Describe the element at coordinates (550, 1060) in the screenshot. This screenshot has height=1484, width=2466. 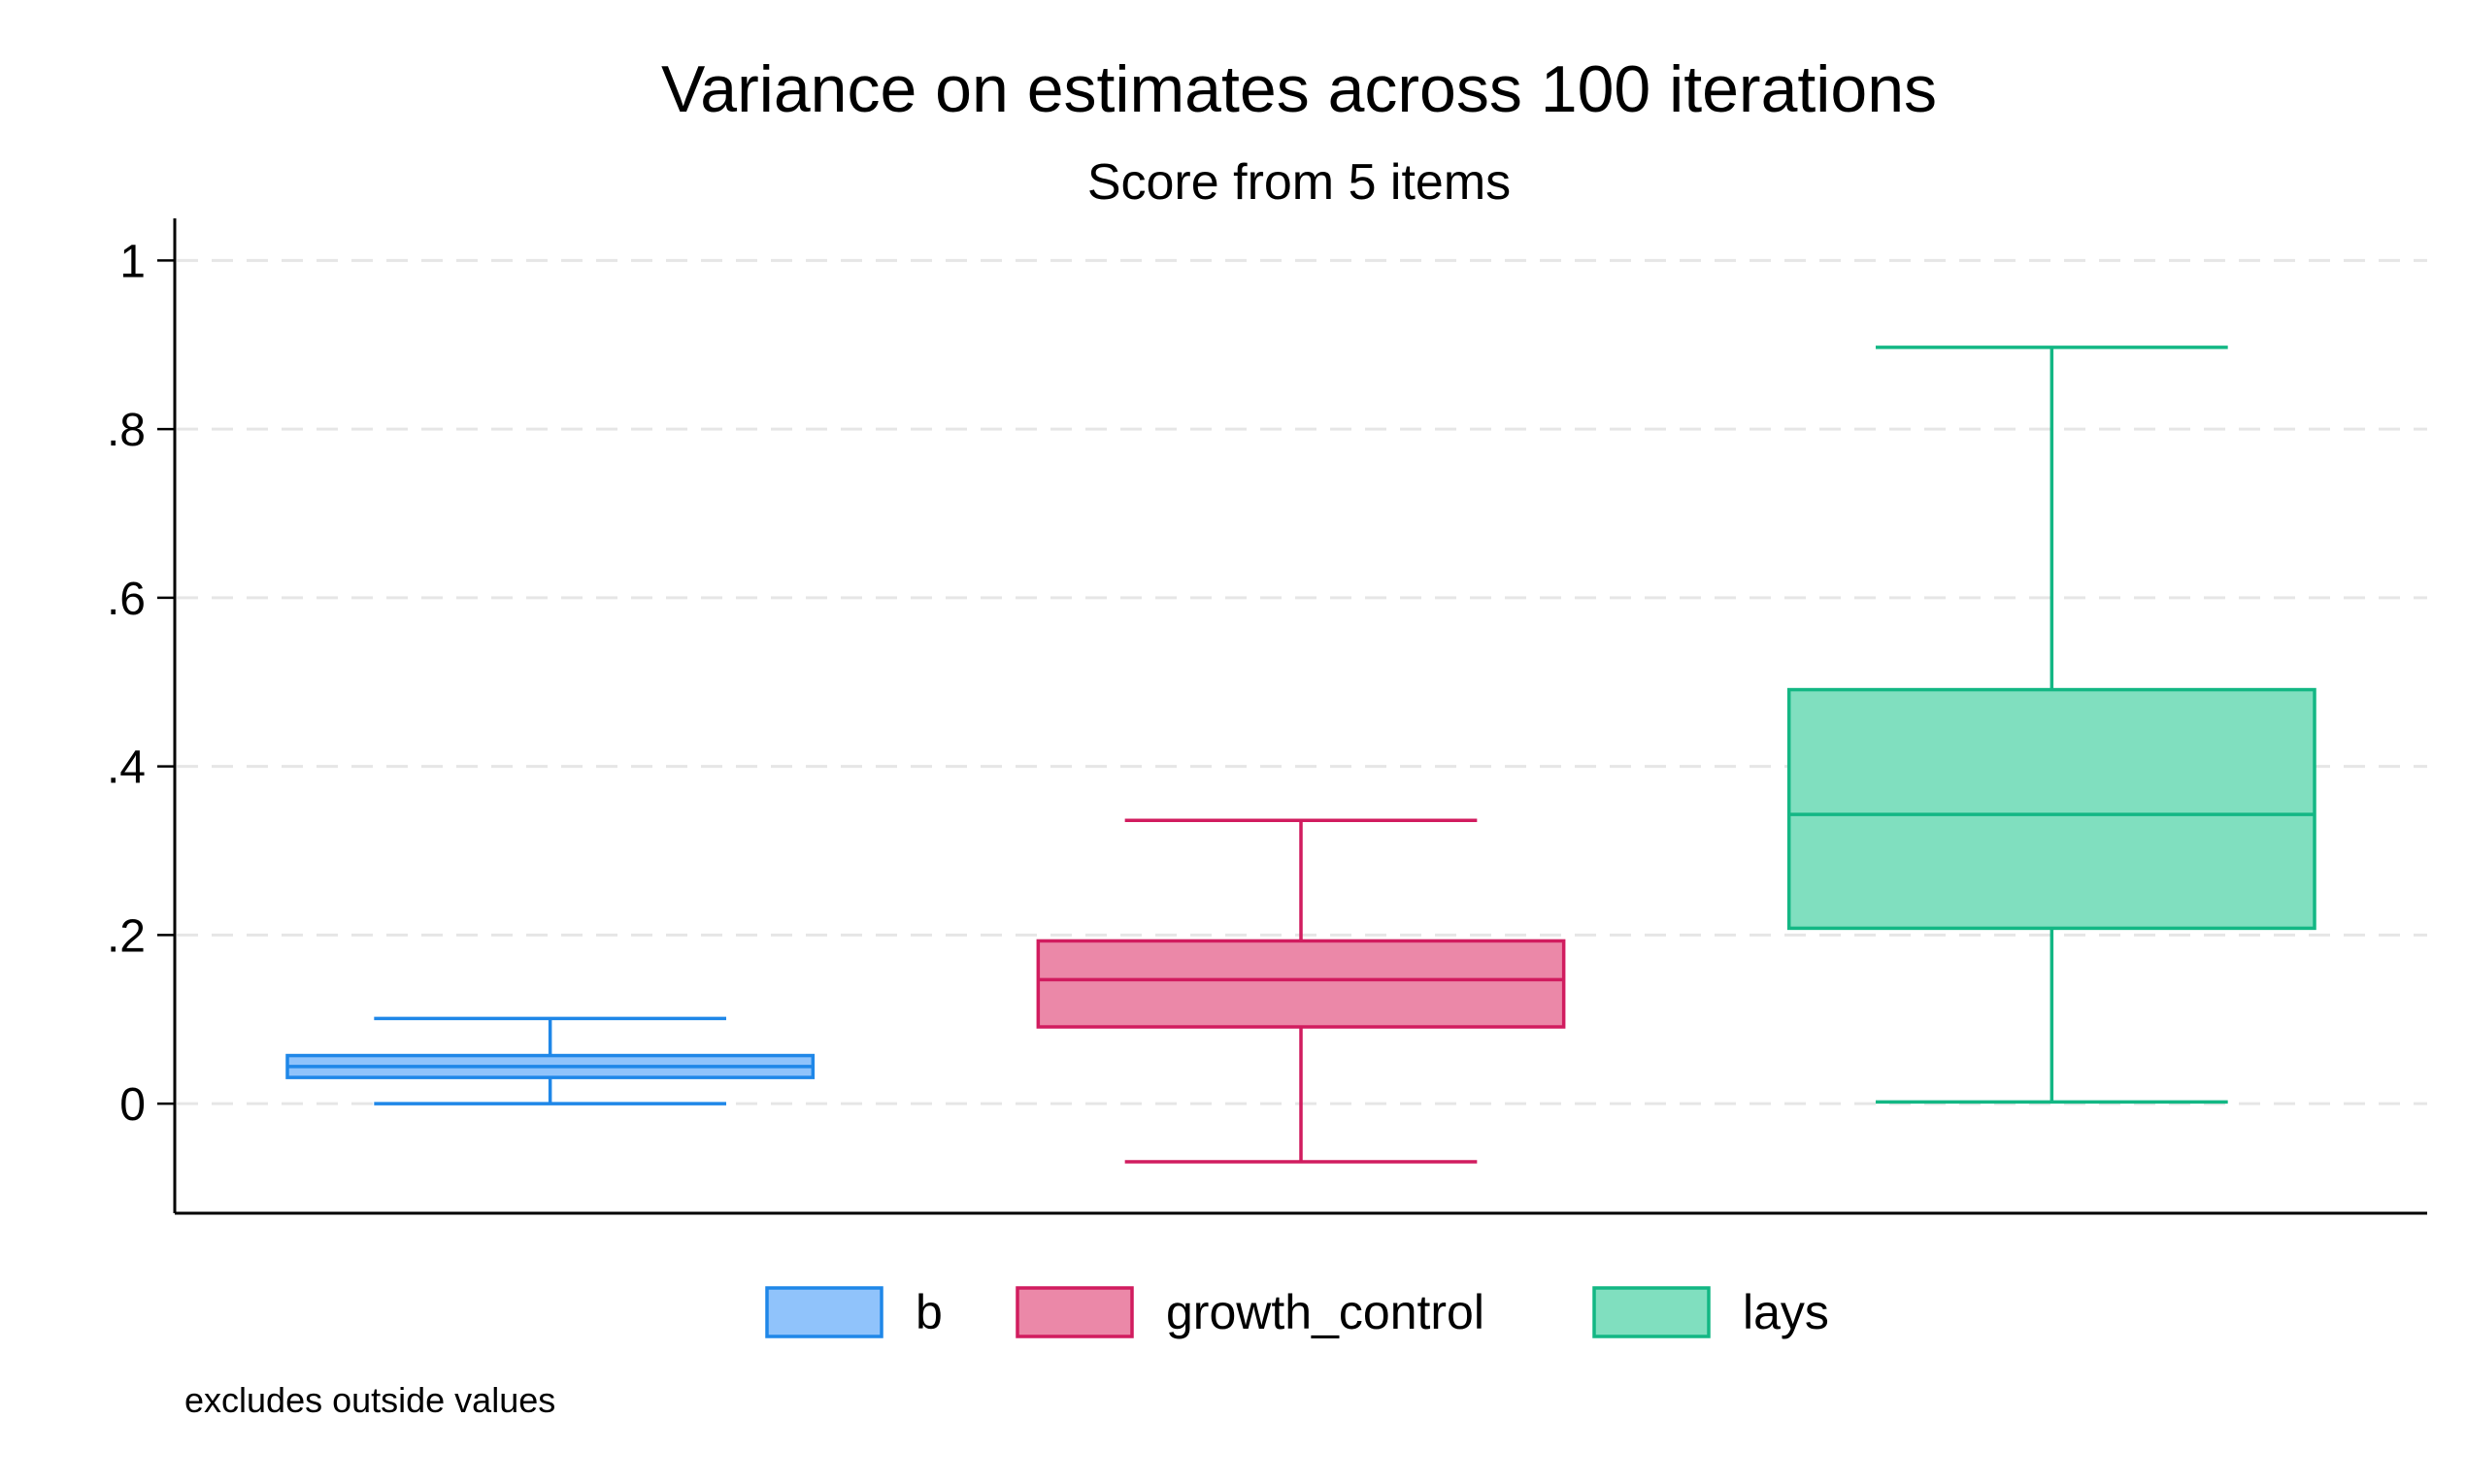
I see `box-b` at that location.